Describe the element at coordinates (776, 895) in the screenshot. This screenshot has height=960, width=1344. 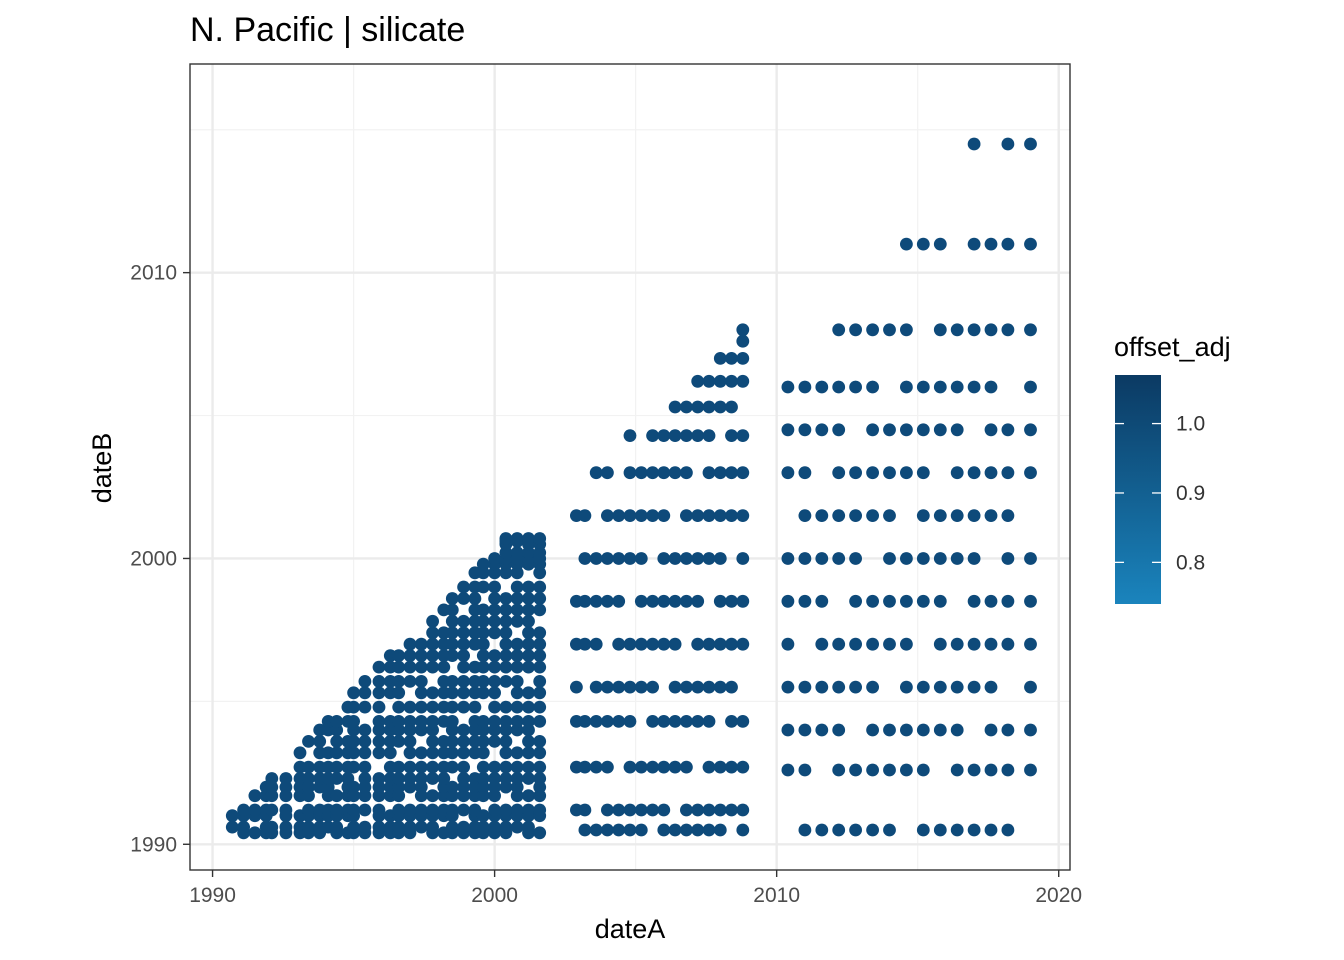
I see `x-tick-label: 2010` at that location.